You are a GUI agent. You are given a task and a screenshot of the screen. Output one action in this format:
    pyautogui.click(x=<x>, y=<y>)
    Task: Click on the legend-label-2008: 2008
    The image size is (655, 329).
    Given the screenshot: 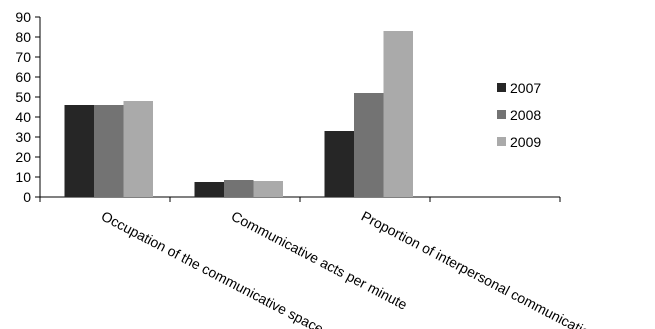 What is the action you would take?
    pyautogui.click(x=525, y=115)
    